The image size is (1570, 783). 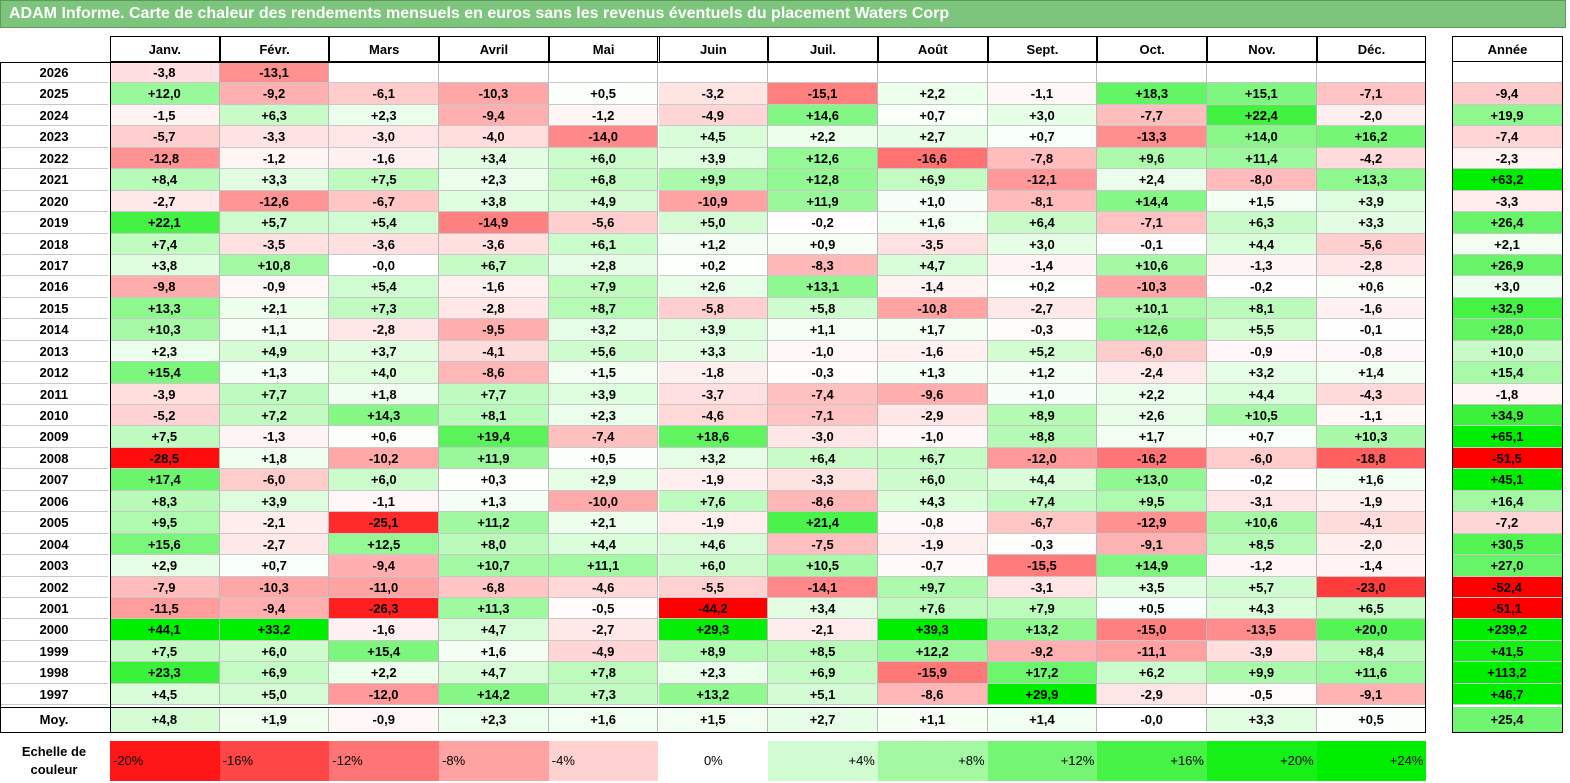 I want to click on heatmap-cell: +1,5, so click(x=603, y=373).